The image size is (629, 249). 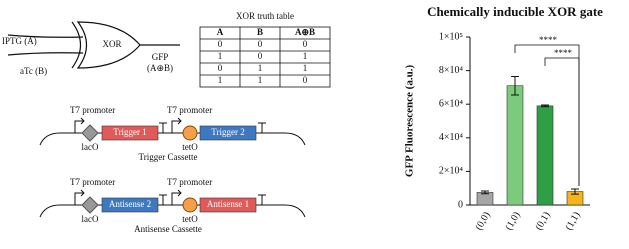 I want to click on y-tick-label: 6×10⁴, so click(x=451, y=103).